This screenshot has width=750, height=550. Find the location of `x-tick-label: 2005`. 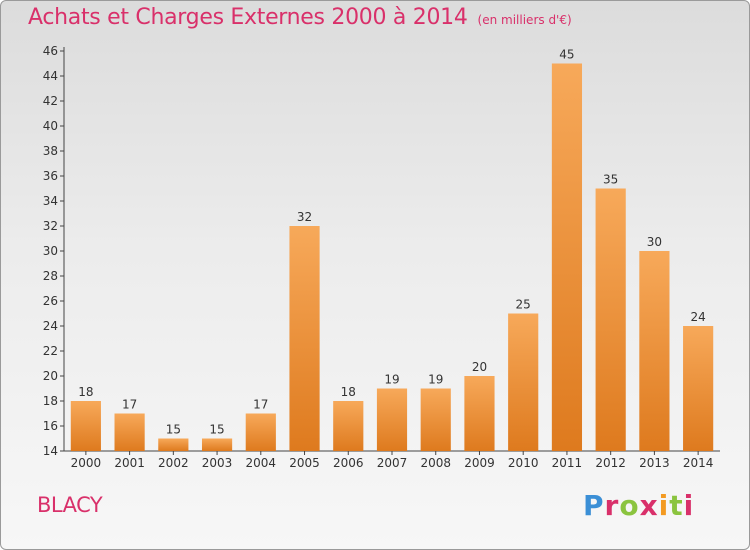

x-tick-label: 2005 is located at coordinates (304, 463).